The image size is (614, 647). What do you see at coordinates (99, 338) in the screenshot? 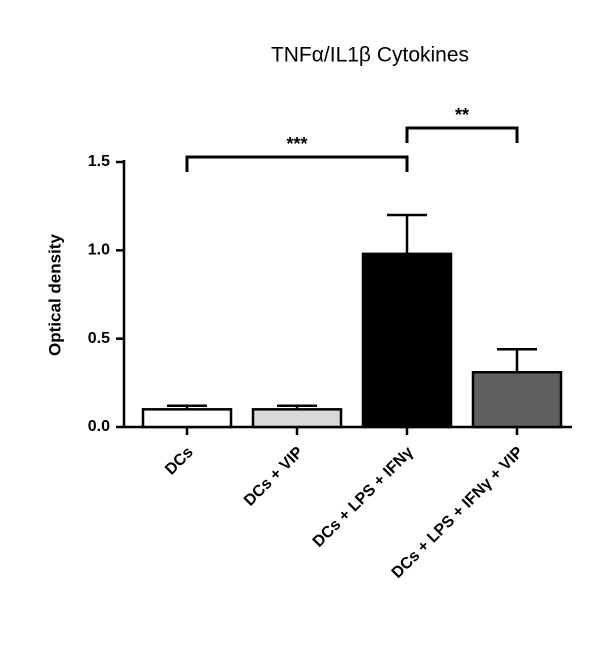
I see `y-tick-label: 0.5` at bounding box center [99, 338].